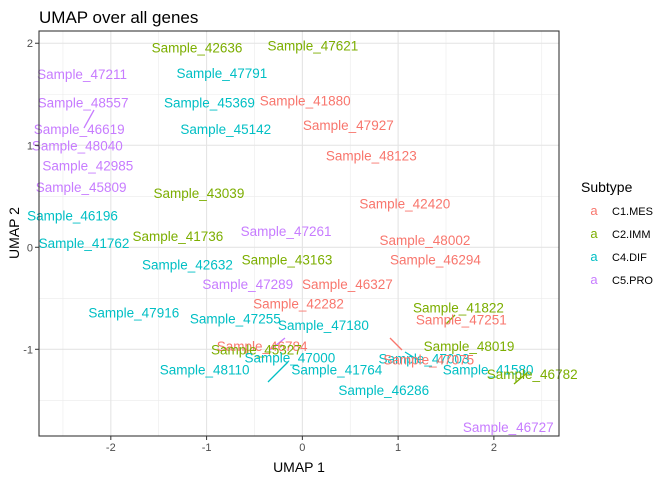 The width and height of the screenshot is (672, 480). Describe the element at coordinates (177, 236) in the screenshot. I see `sample-label: Sample_41736` at that location.